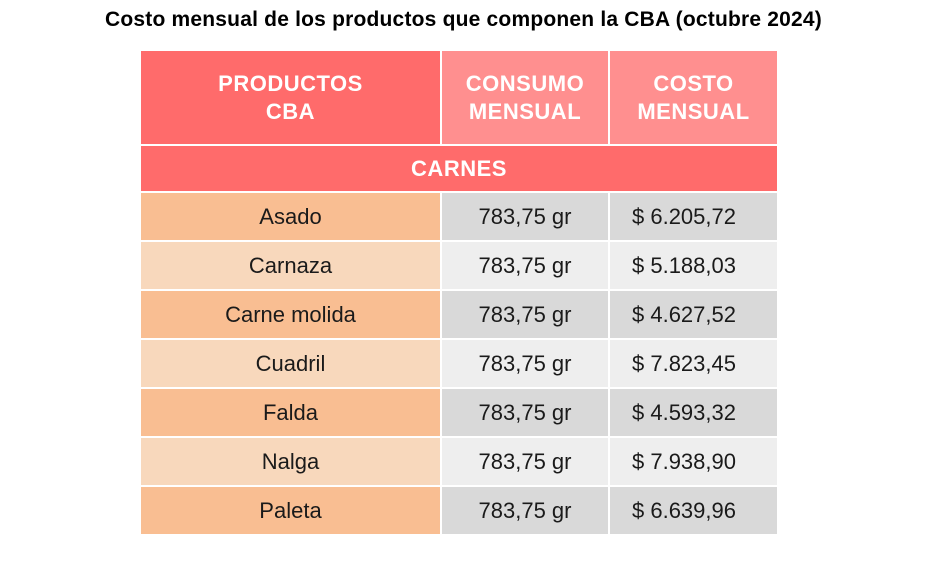 The image size is (927, 579). Describe the element at coordinates (693, 216) in the screenshot. I see `cell-cost: $ 6.205,72` at that location.